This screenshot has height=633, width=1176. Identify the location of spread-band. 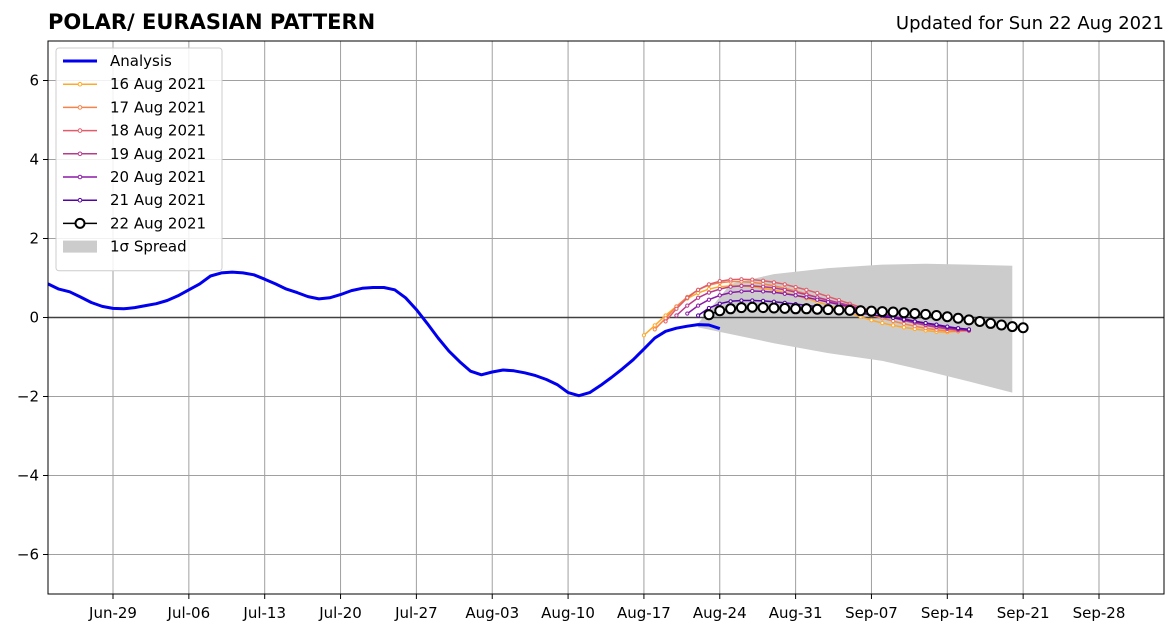
(855, 328).